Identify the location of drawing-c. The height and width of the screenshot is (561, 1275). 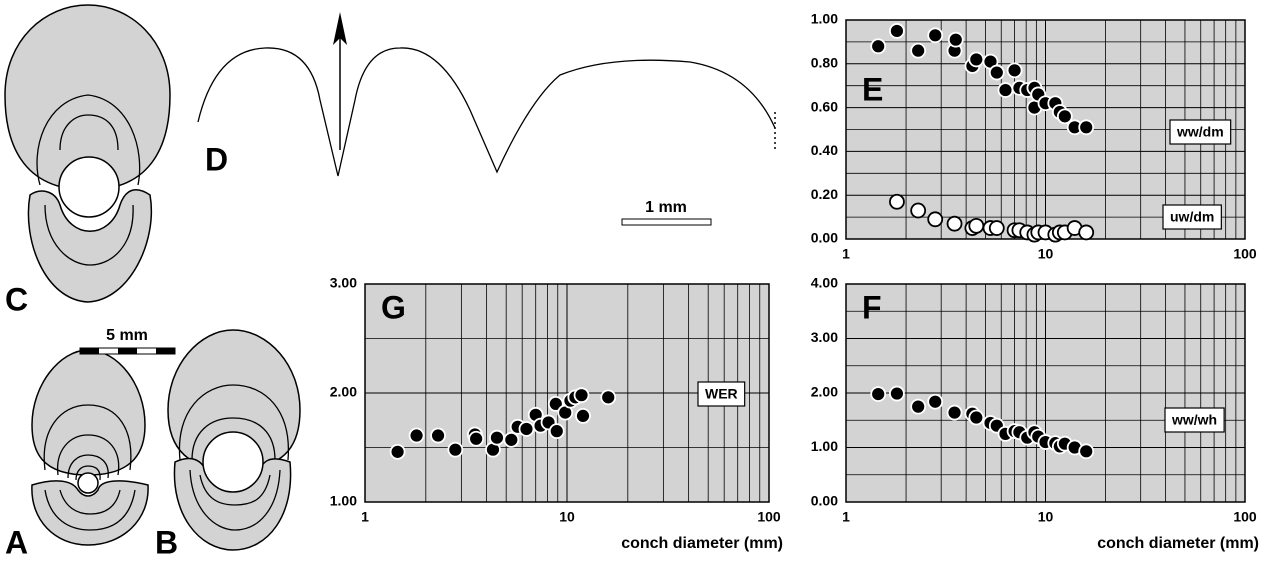
(87, 153).